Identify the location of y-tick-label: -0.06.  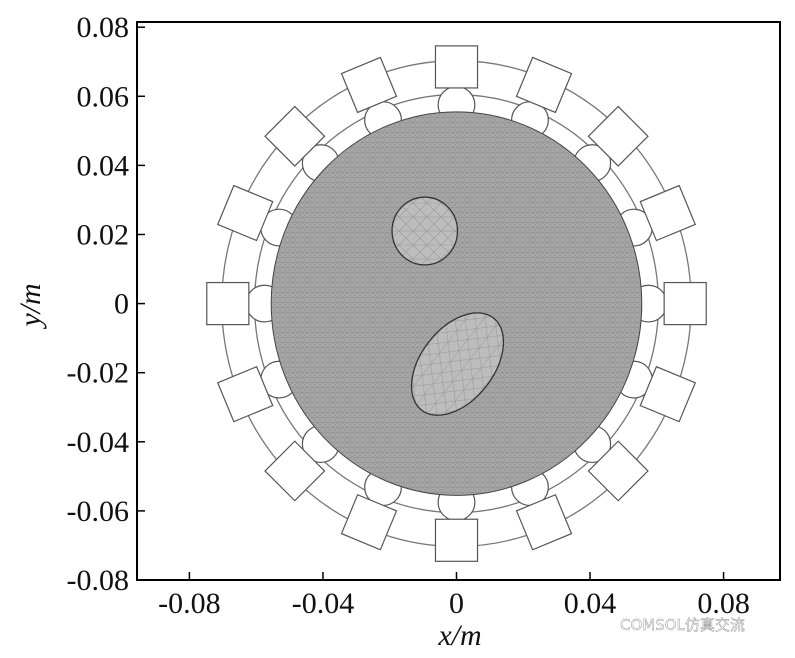
(98, 511).